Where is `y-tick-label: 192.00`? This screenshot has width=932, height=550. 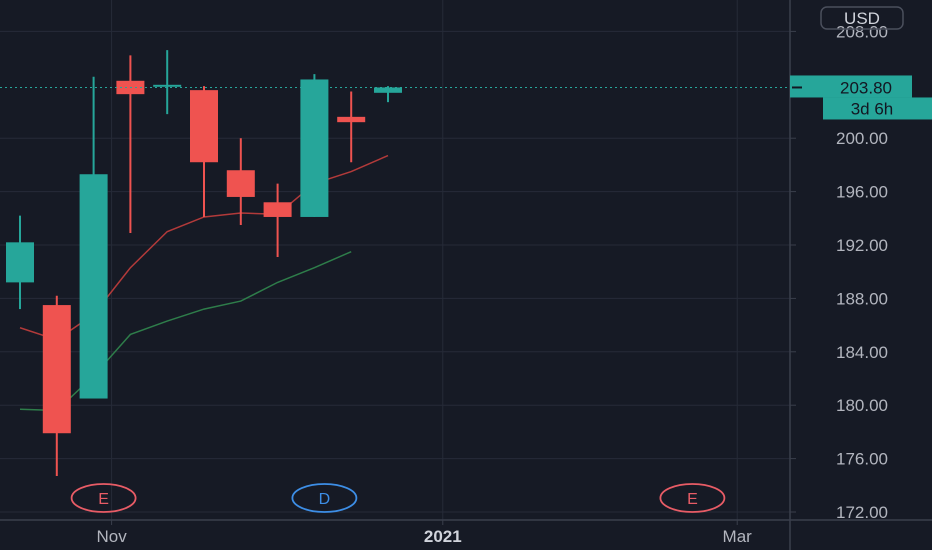
y-tick-label: 192.00 is located at coordinates (862, 245).